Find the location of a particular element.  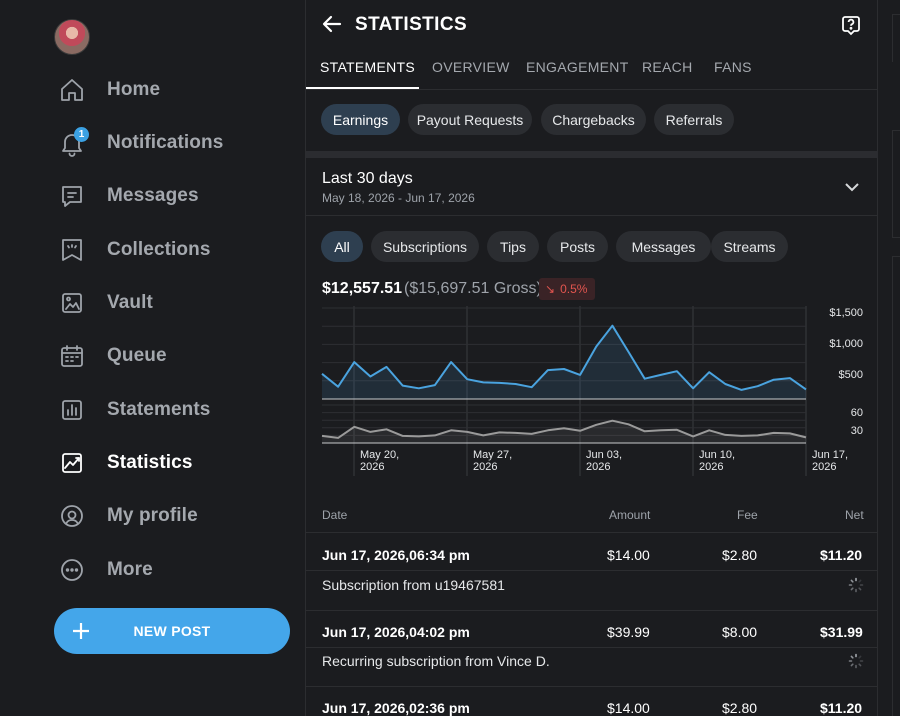

statements-icon is located at coordinates (72, 410).